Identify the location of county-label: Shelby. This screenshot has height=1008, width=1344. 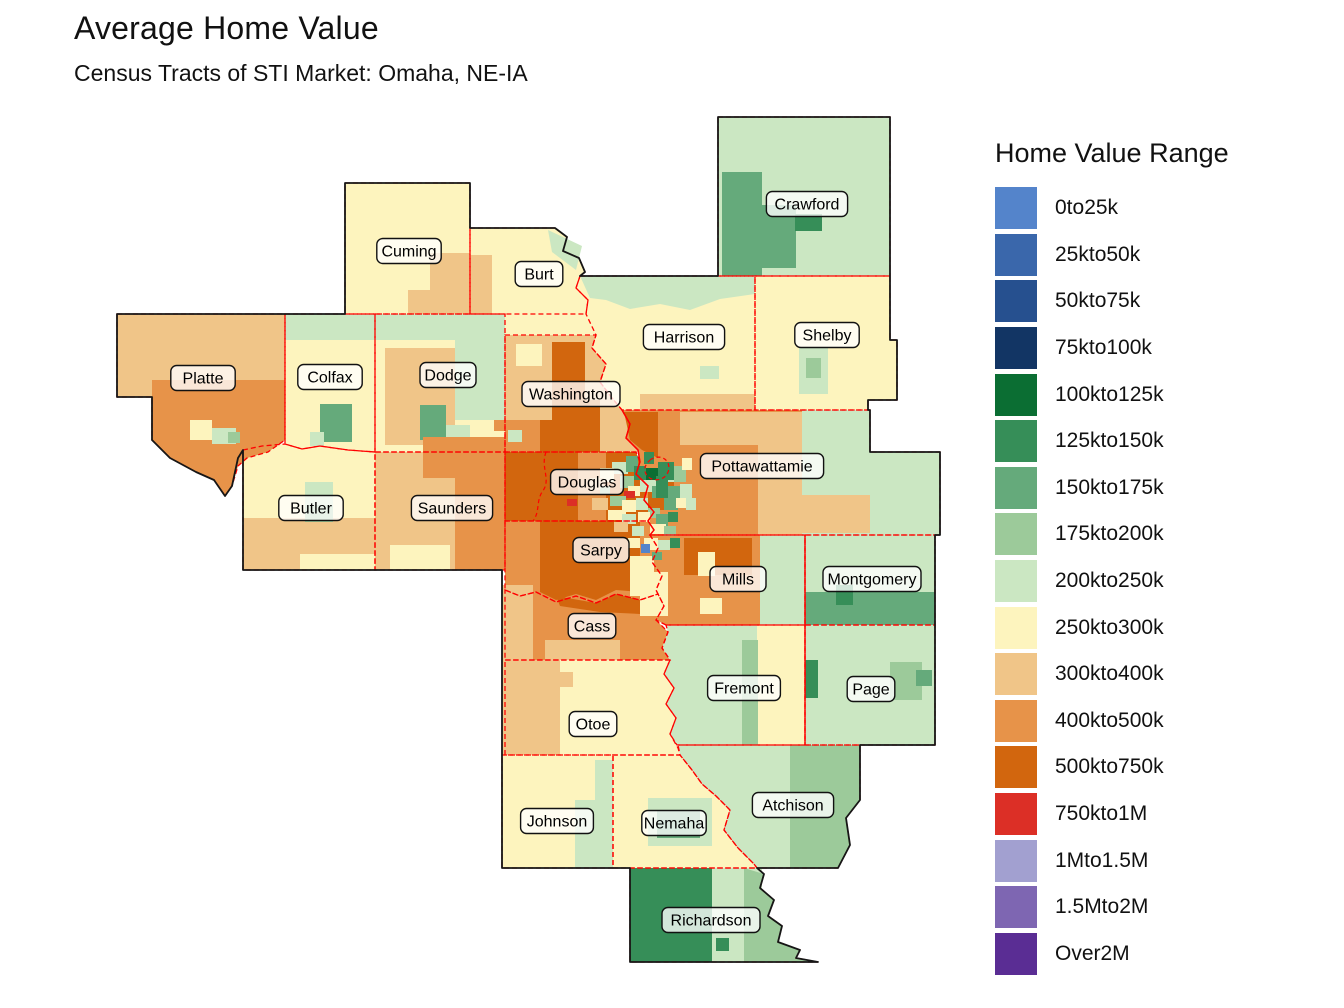
(827, 335).